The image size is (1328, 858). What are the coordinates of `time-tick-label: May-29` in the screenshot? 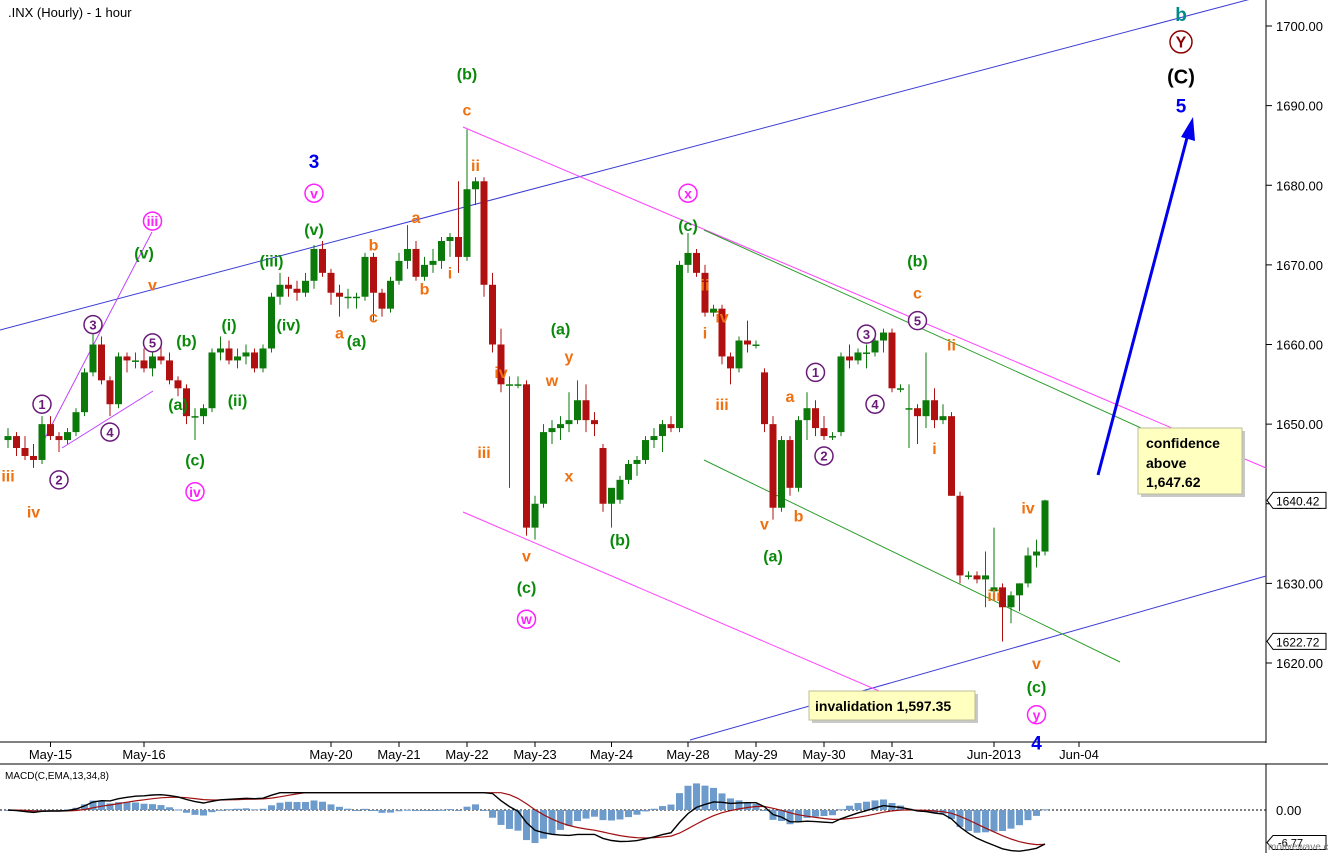 It's located at (755, 754).